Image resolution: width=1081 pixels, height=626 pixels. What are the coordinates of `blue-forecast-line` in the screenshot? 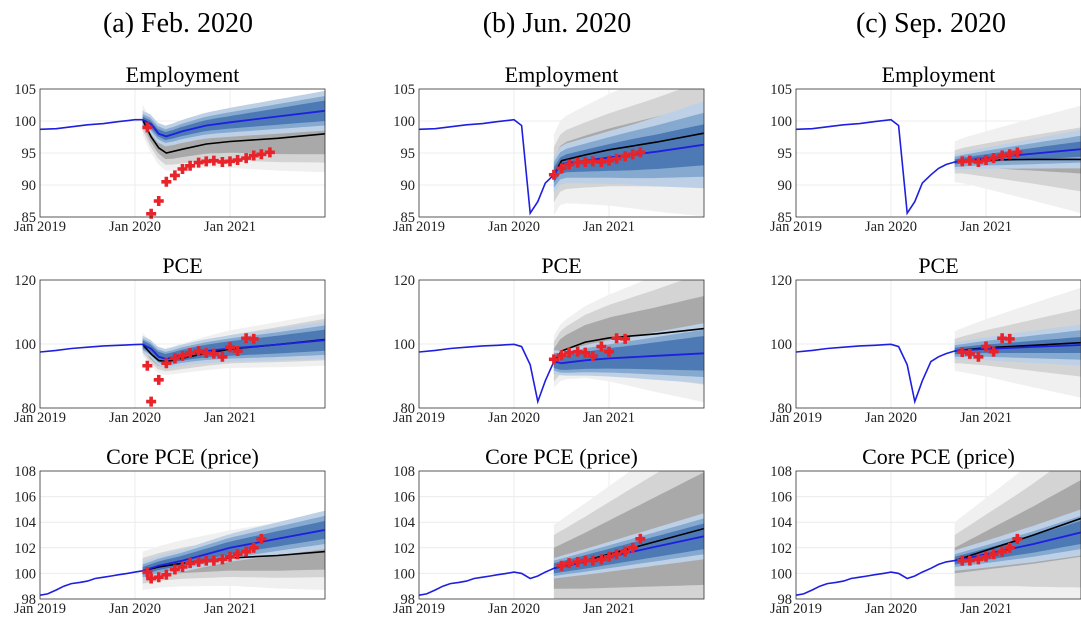 It's located at (233, 550).